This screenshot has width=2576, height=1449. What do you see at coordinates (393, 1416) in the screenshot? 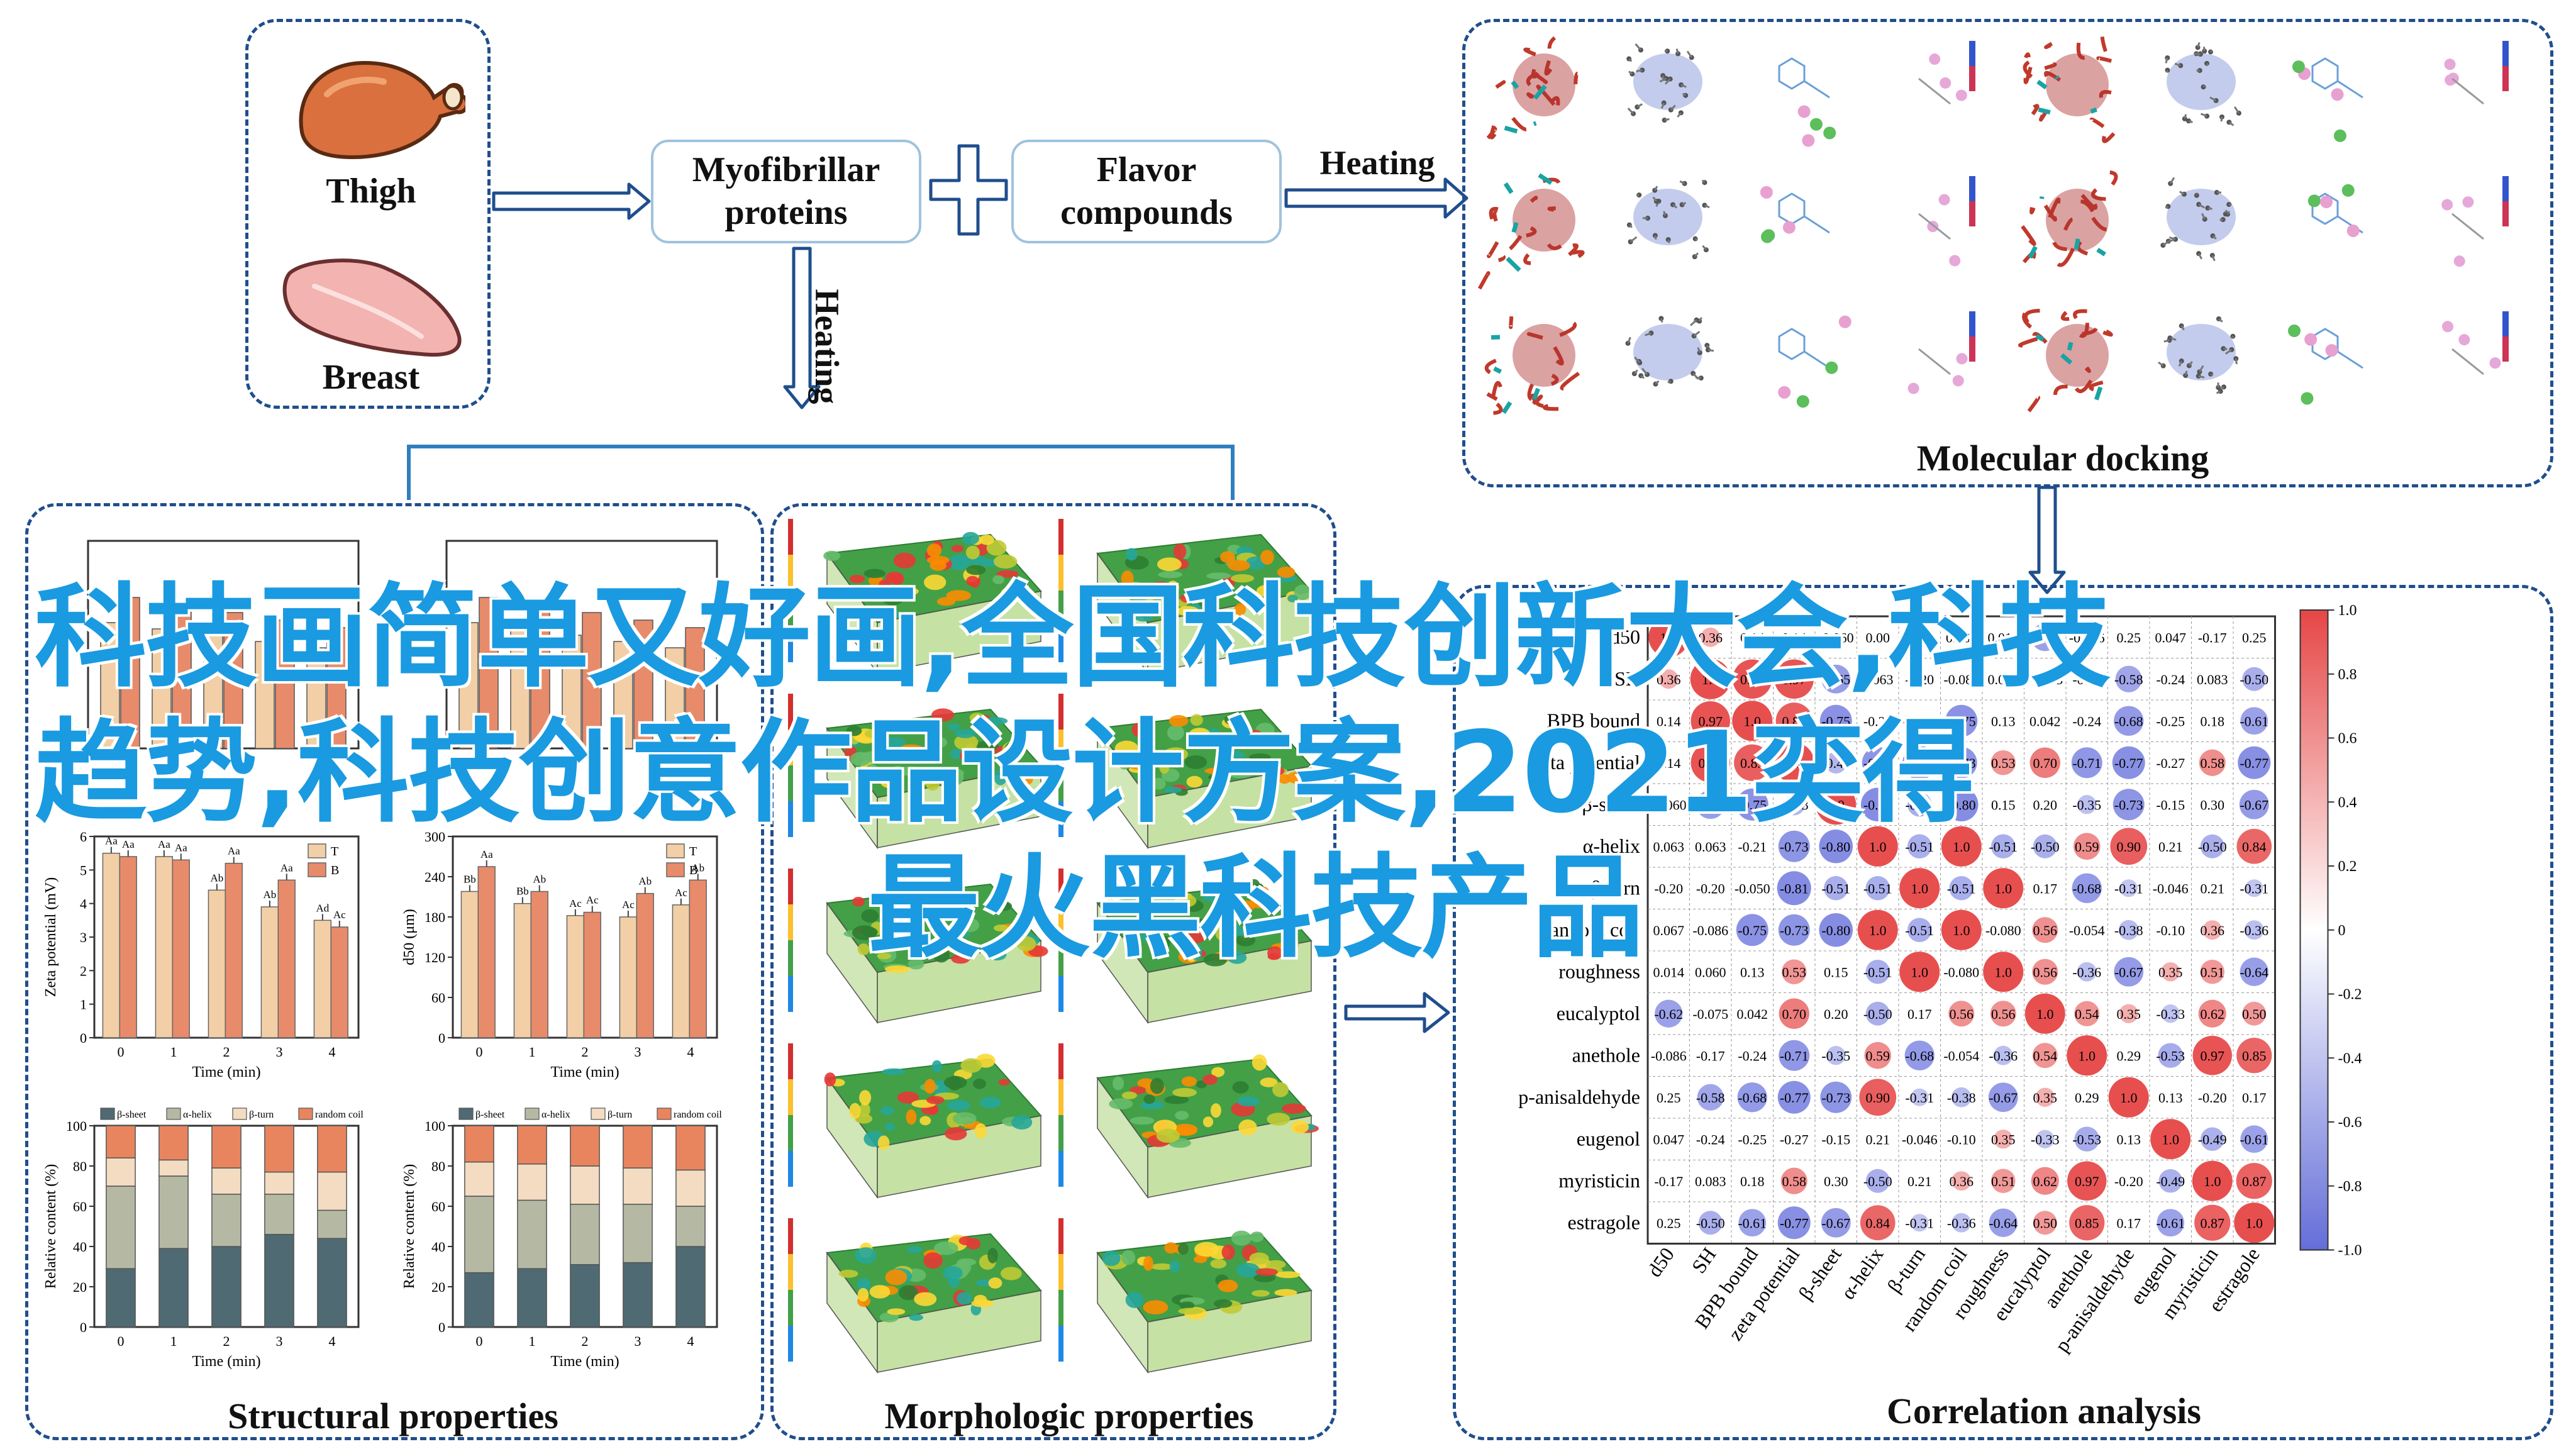
I see `structural-caption: Structural properties` at bounding box center [393, 1416].